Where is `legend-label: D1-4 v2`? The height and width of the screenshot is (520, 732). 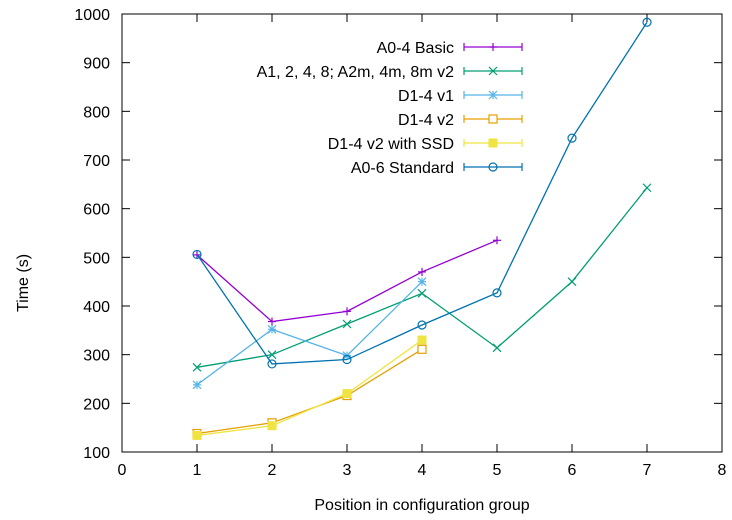 legend-label: D1-4 v2 is located at coordinates (426, 120).